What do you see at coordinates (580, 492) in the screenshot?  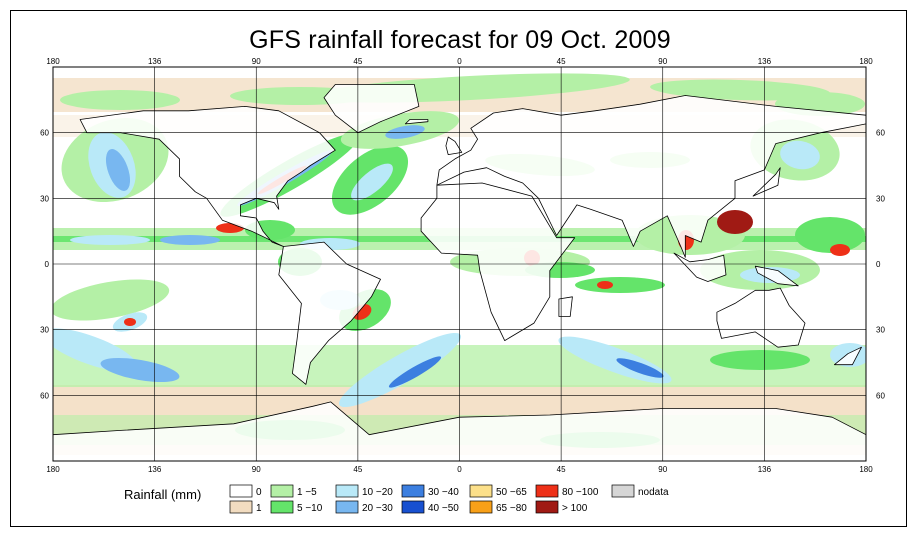 I see `legend-label: 80 −100` at bounding box center [580, 492].